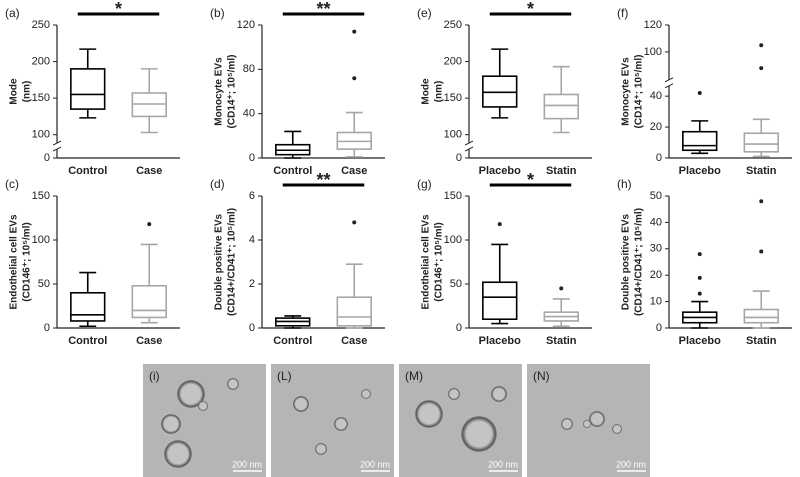 This screenshot has height=477, width=800. I want to click on y-tick-label: 30, so click(656, 249).